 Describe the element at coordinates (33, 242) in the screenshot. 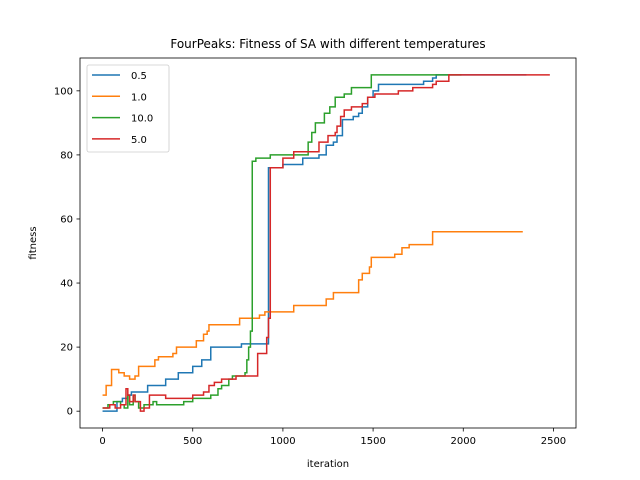

I see `y-axis-label: fitness` at that location.